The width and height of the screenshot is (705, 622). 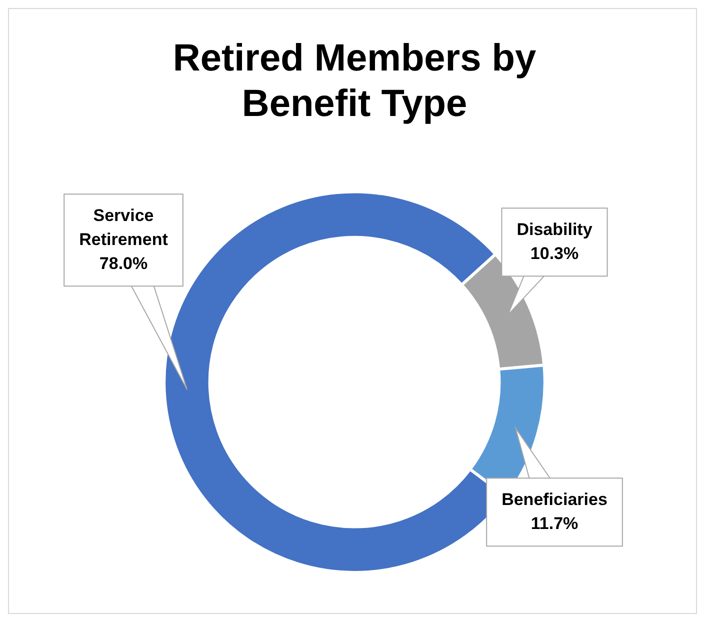 What do you see at coordinates (554, 229) in the screenshot?
I see `slice-label: Disability` at bounding box center [554, 229].